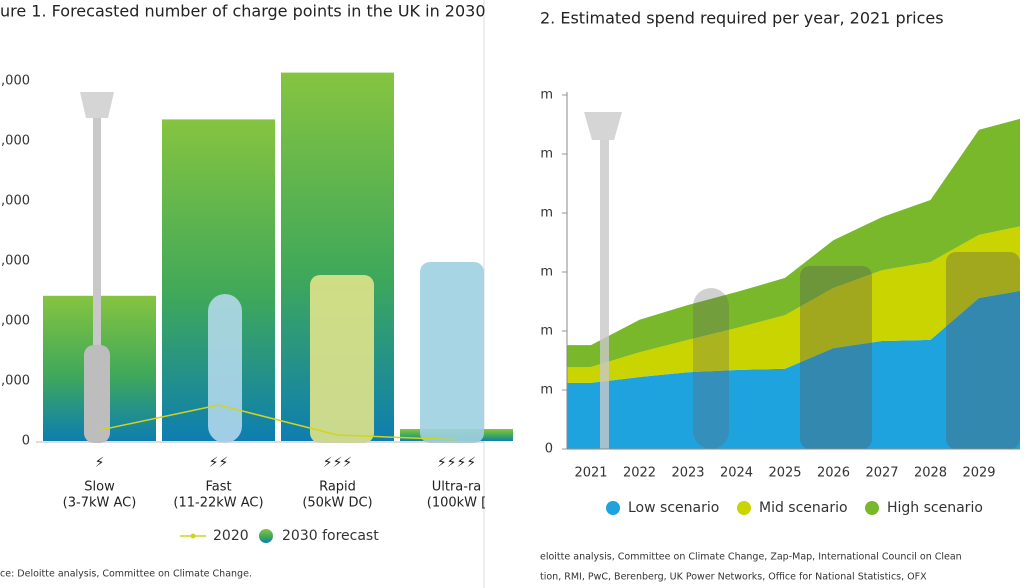  What do you see at coordinates (99, 487) in the screenshot?
I see `category-label: Slow` at bounding box center [99, 487].